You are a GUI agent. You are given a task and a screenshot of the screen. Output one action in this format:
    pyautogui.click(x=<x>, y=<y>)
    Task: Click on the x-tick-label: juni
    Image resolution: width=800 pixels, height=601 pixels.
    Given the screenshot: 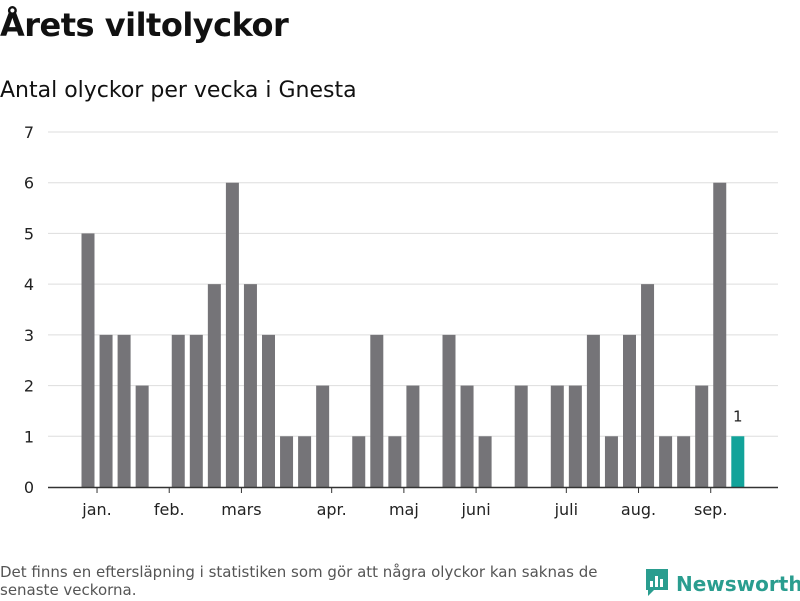 What is the action you would take?
    pyautogui.click(x=475, y=509)
    